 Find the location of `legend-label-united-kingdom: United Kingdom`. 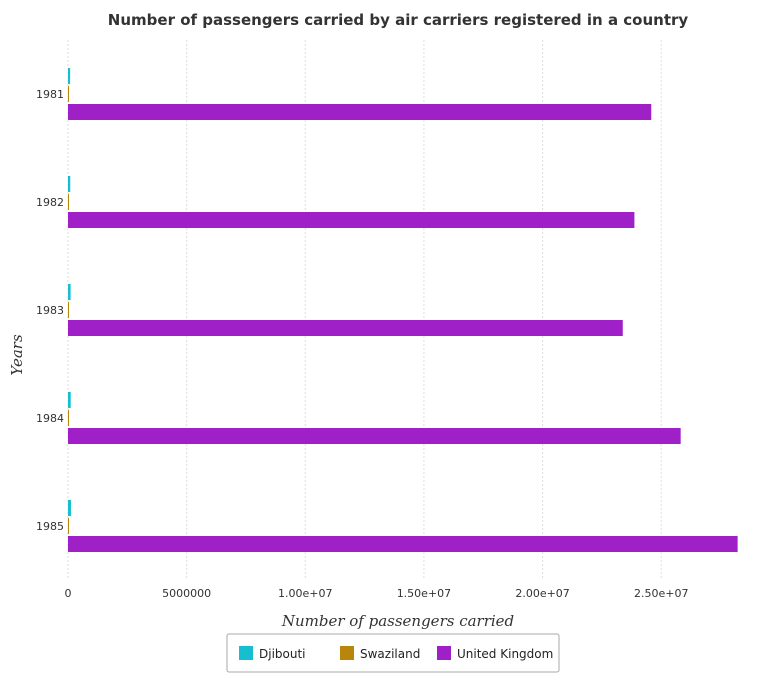

legend-label-united-kingdom: United Kingdom is located at coordinates (505, 654).